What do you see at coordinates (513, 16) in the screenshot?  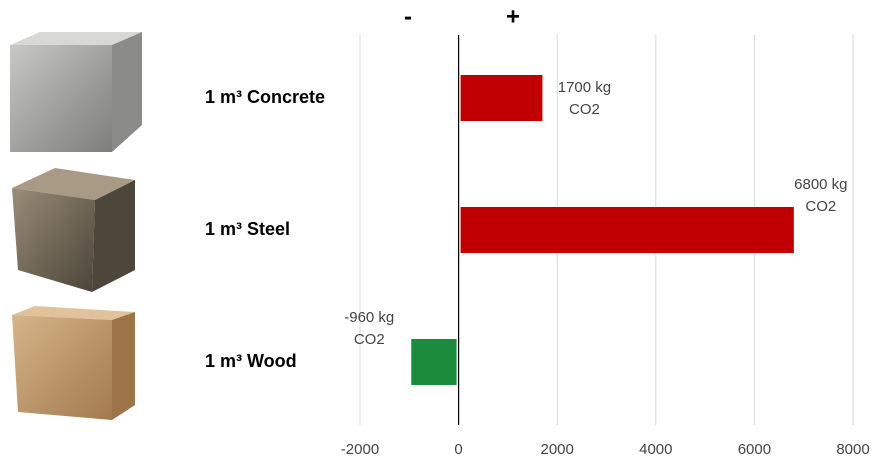 I see `sign-label: +` at bounding box center [513, 16].